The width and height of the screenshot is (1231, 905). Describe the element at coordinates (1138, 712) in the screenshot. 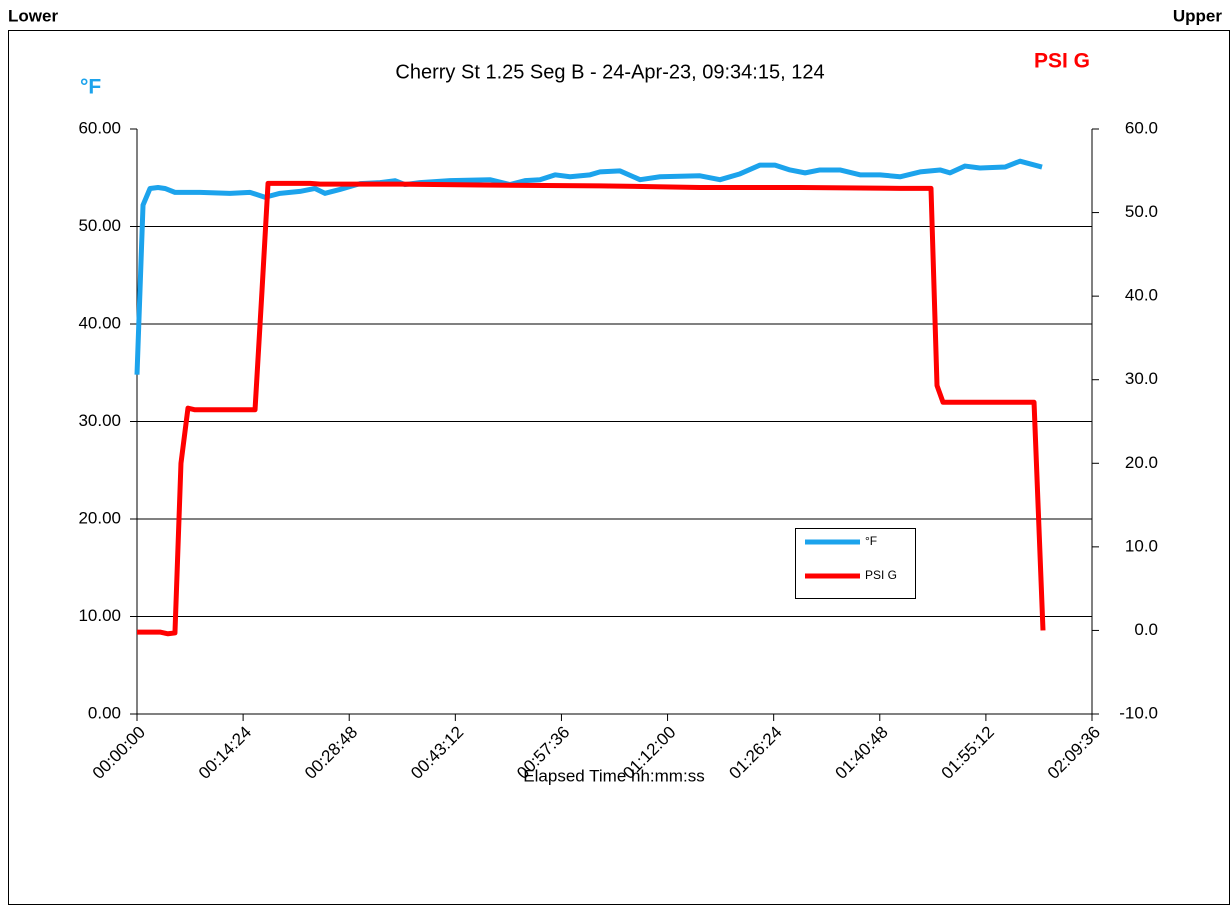

I see `y2-tick-label: -10.0` at that location.